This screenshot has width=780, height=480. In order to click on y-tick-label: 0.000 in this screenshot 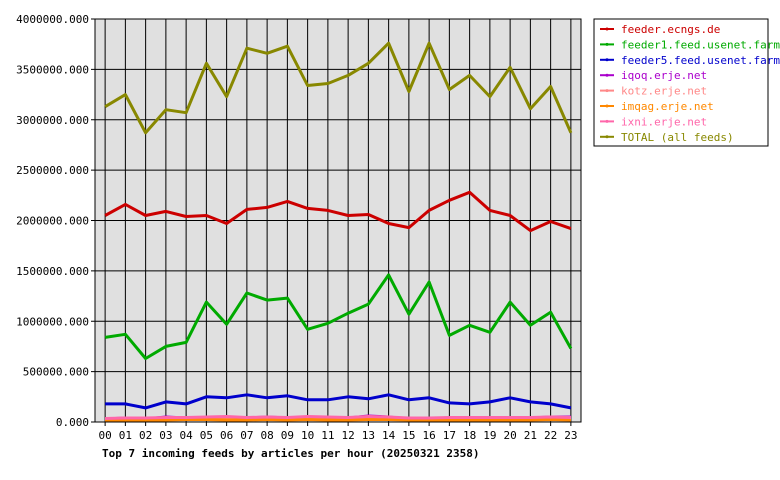, I will do `click(72, 422)`.